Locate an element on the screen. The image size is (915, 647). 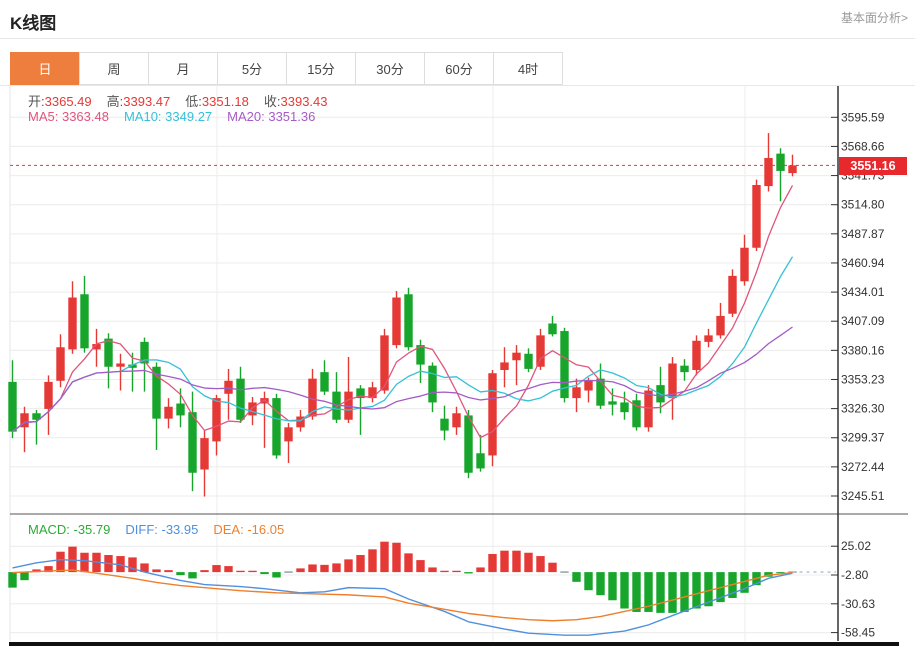
price-axis-label: 3380.16 is located at coordinates (863, 350).